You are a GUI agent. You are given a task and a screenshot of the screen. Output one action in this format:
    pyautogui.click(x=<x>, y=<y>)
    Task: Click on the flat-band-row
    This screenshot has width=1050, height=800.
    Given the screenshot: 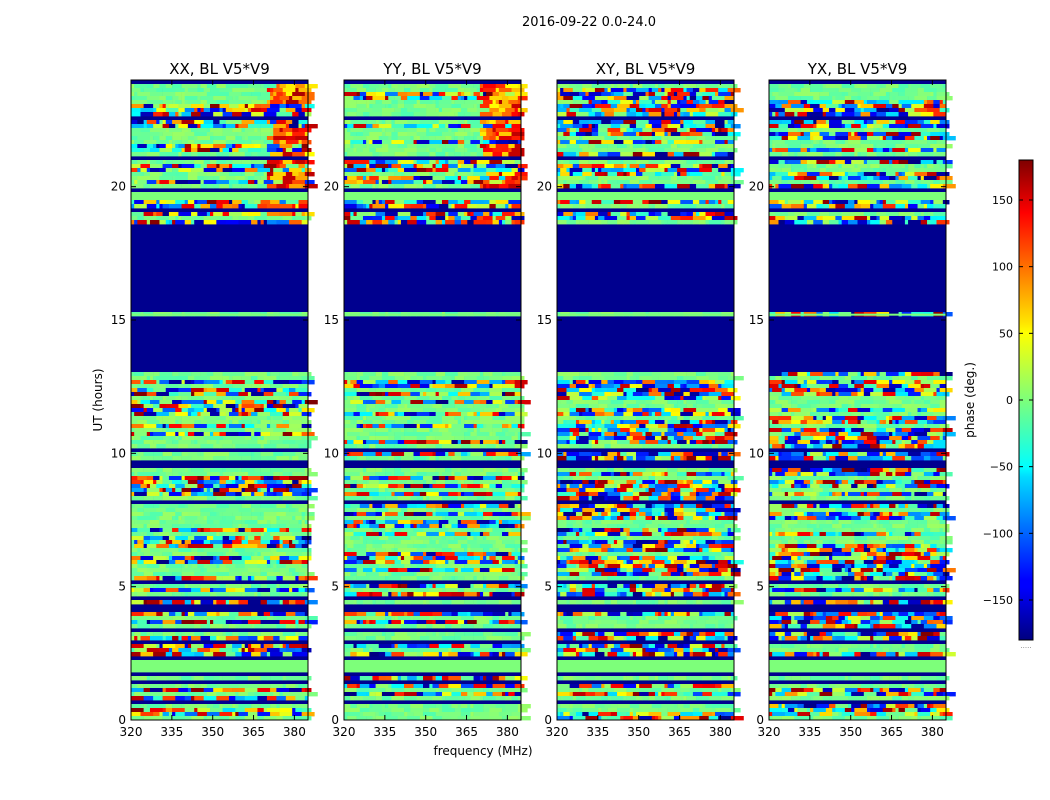 What is the action you would take?
    pyautogui.click(x=219, y=194)
    